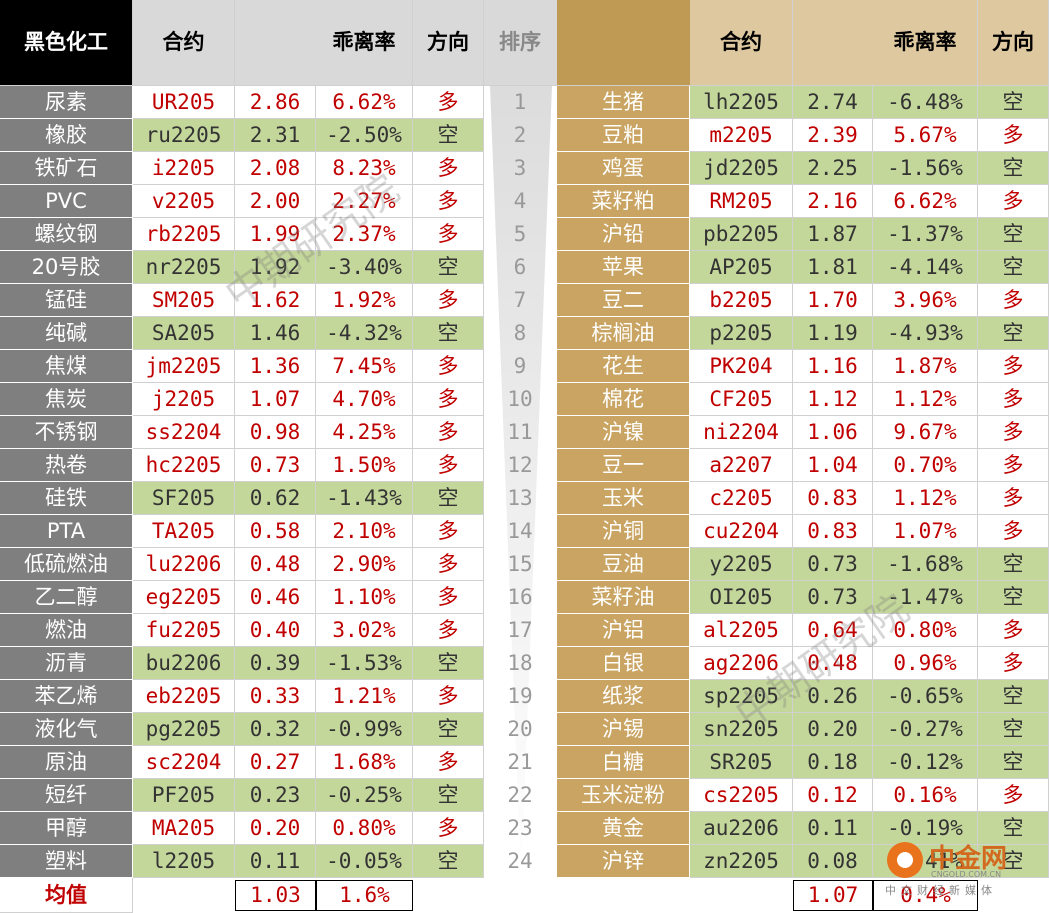 This screenshot has width=1049, height=913. Describe the element at coordinates (623, 762) in the screenshot. I see `category-name: 白糖` at that location.